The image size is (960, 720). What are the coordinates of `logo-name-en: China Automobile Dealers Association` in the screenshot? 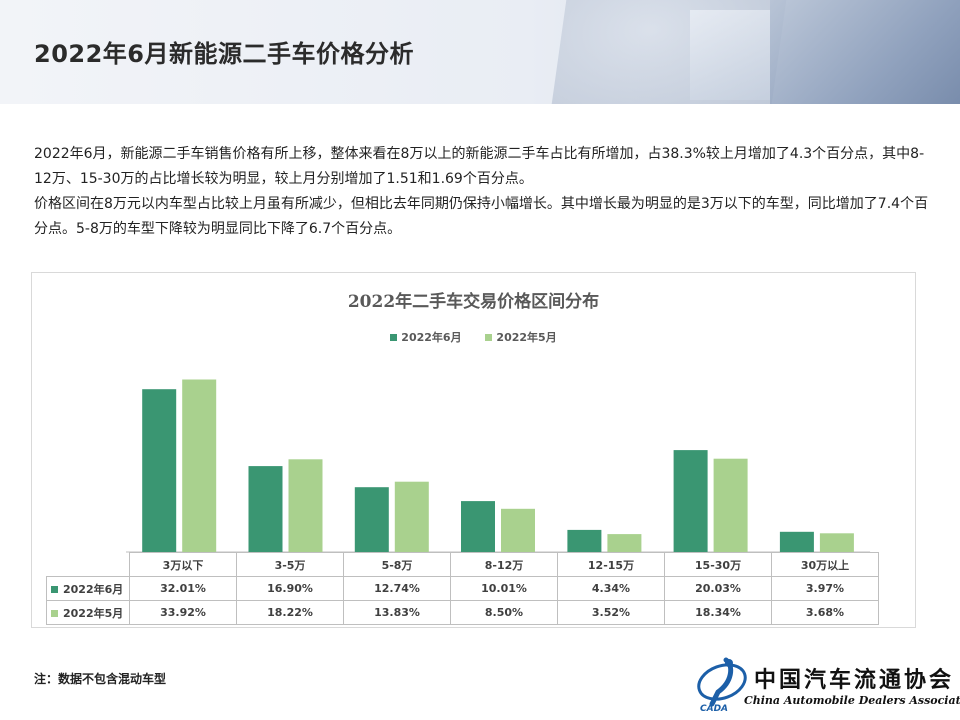 It's located at (852, 700).